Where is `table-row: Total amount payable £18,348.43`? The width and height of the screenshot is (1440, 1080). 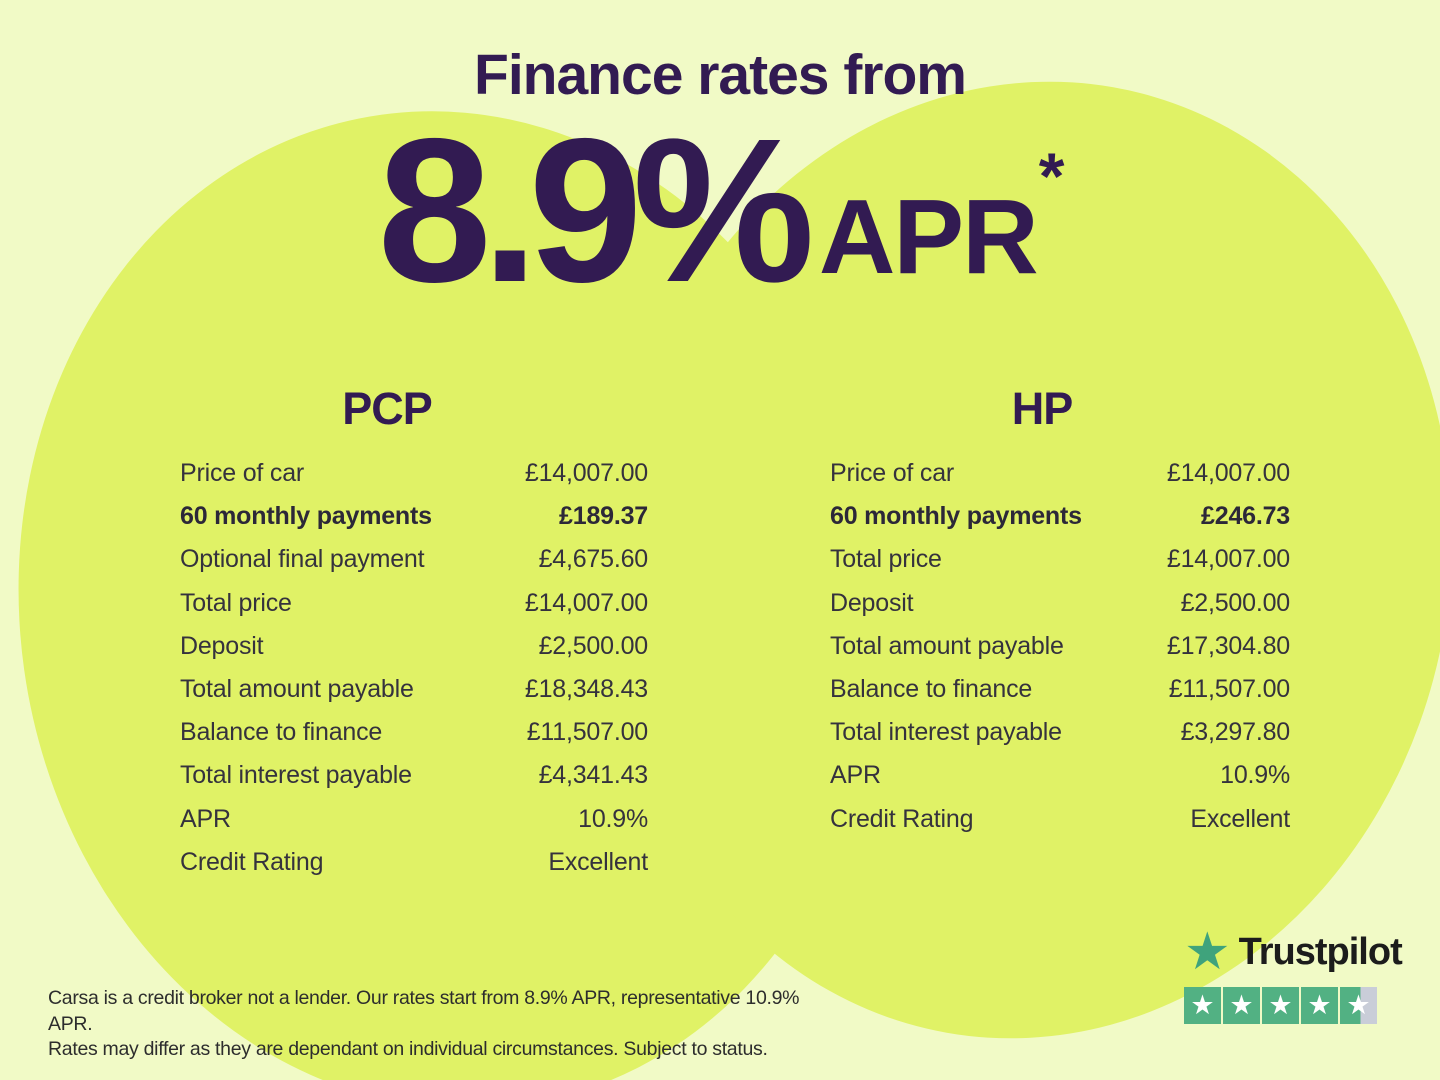
table-row: Total amount payable £18,348.43 is located at coordinates (414, 689).